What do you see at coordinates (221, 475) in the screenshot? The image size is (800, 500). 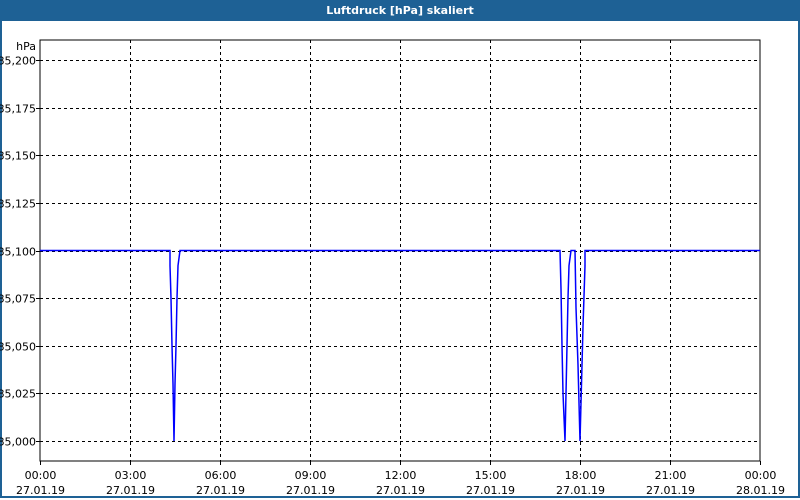 I see `x-tick-time: 06:00` at bounding box center [221, 475].